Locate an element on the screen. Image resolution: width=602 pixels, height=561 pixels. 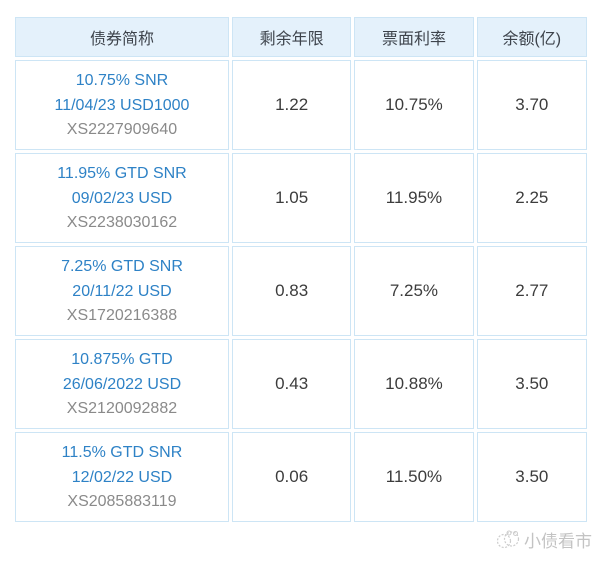
balance-value: 2.25 is located at coordinates (531, 198).